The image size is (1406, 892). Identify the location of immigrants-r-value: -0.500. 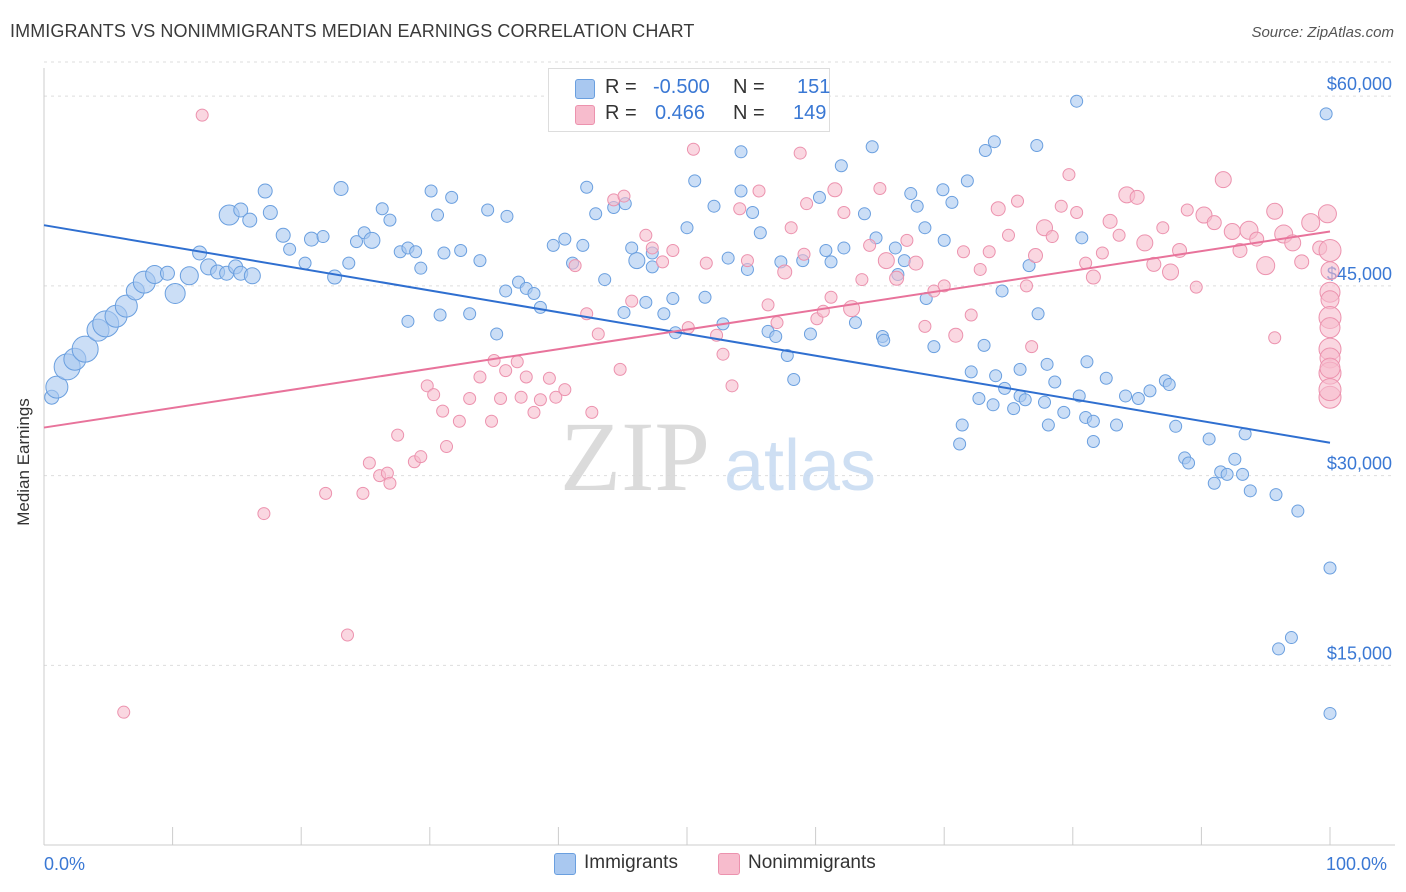
(681, 87).